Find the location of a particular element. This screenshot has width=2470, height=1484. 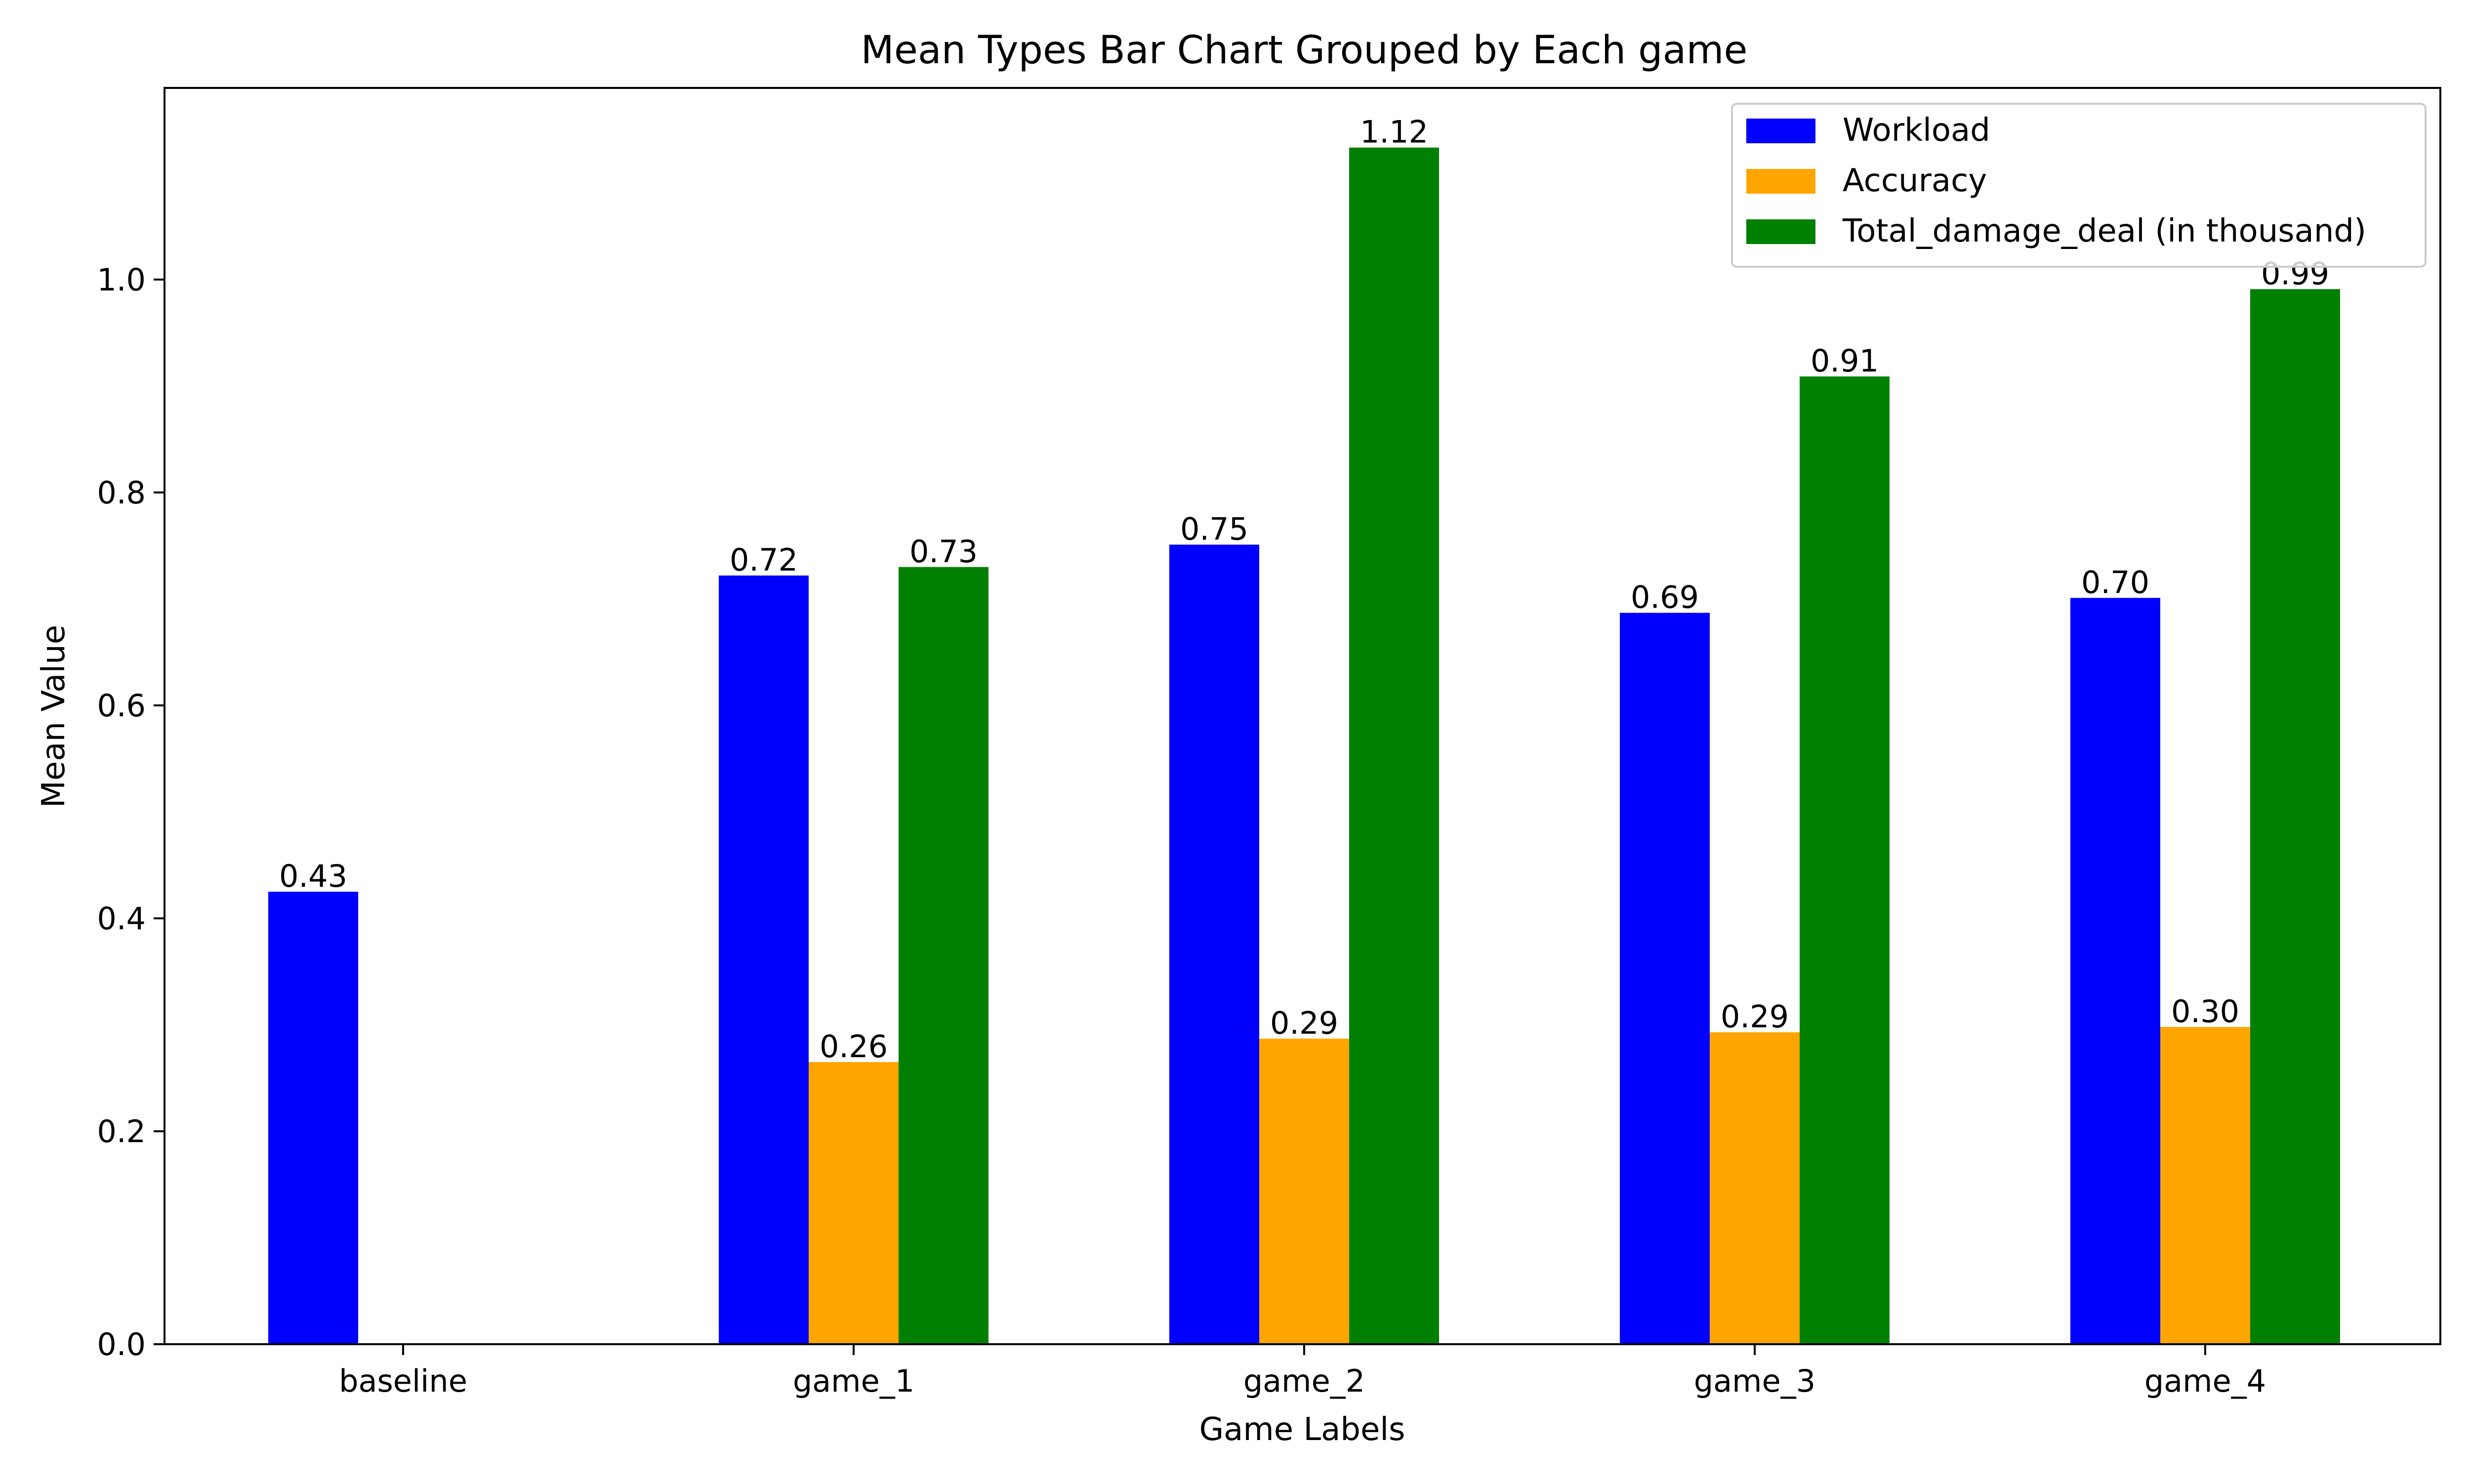

data-label: 0.26 is located at coordinates (854, 1047).